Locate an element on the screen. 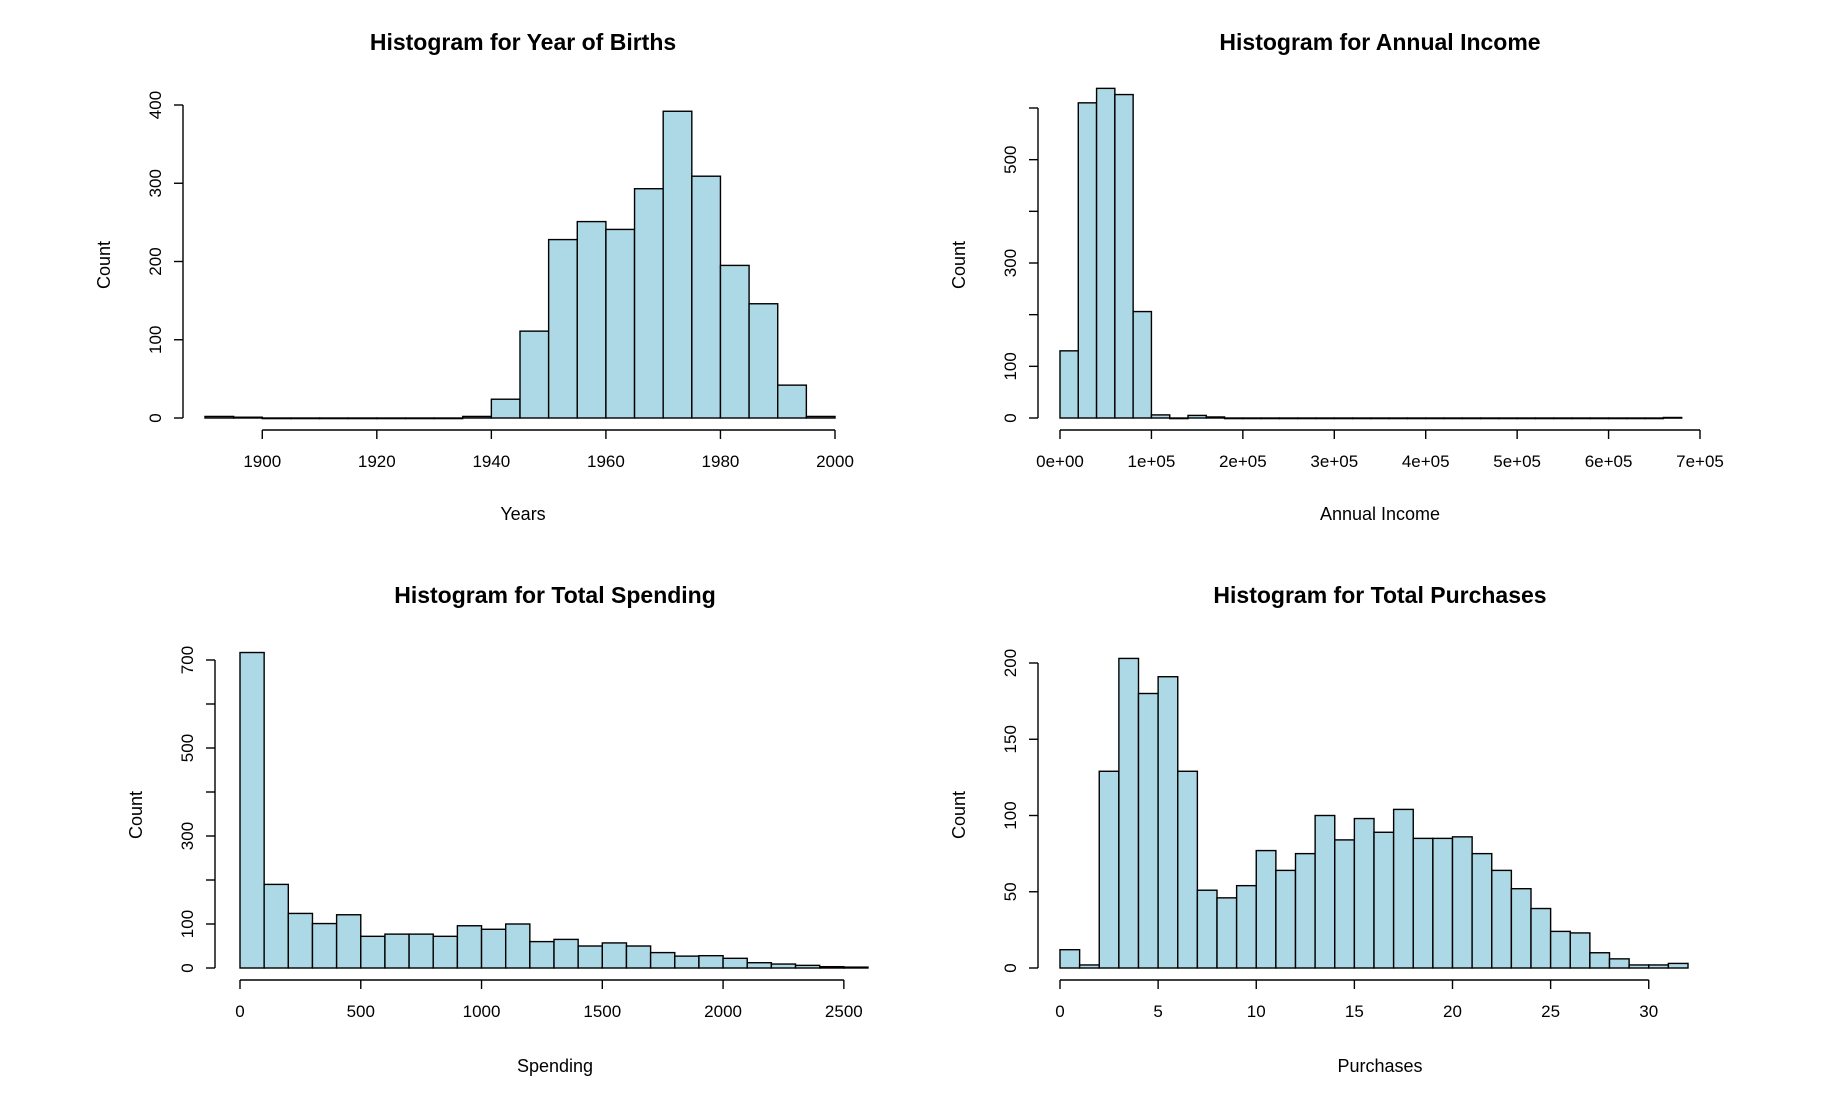 Image resolution: width=1828 pixels, height=1112 pixels. chart-title: Histogram for Annual Income is located at coordinates (1379, 42).